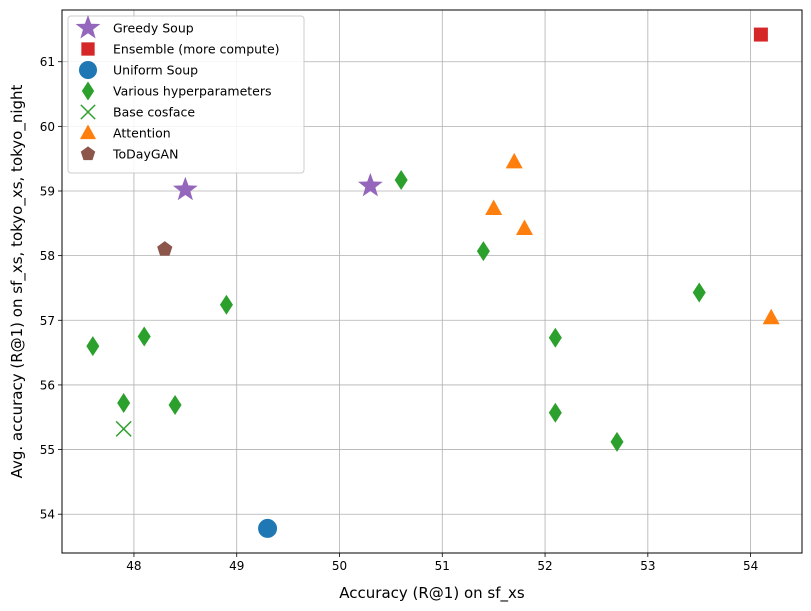 The width and height of the screenshot is (811, 611). I want to click on legend-entry: Uniform Soup, so click(155, 70).